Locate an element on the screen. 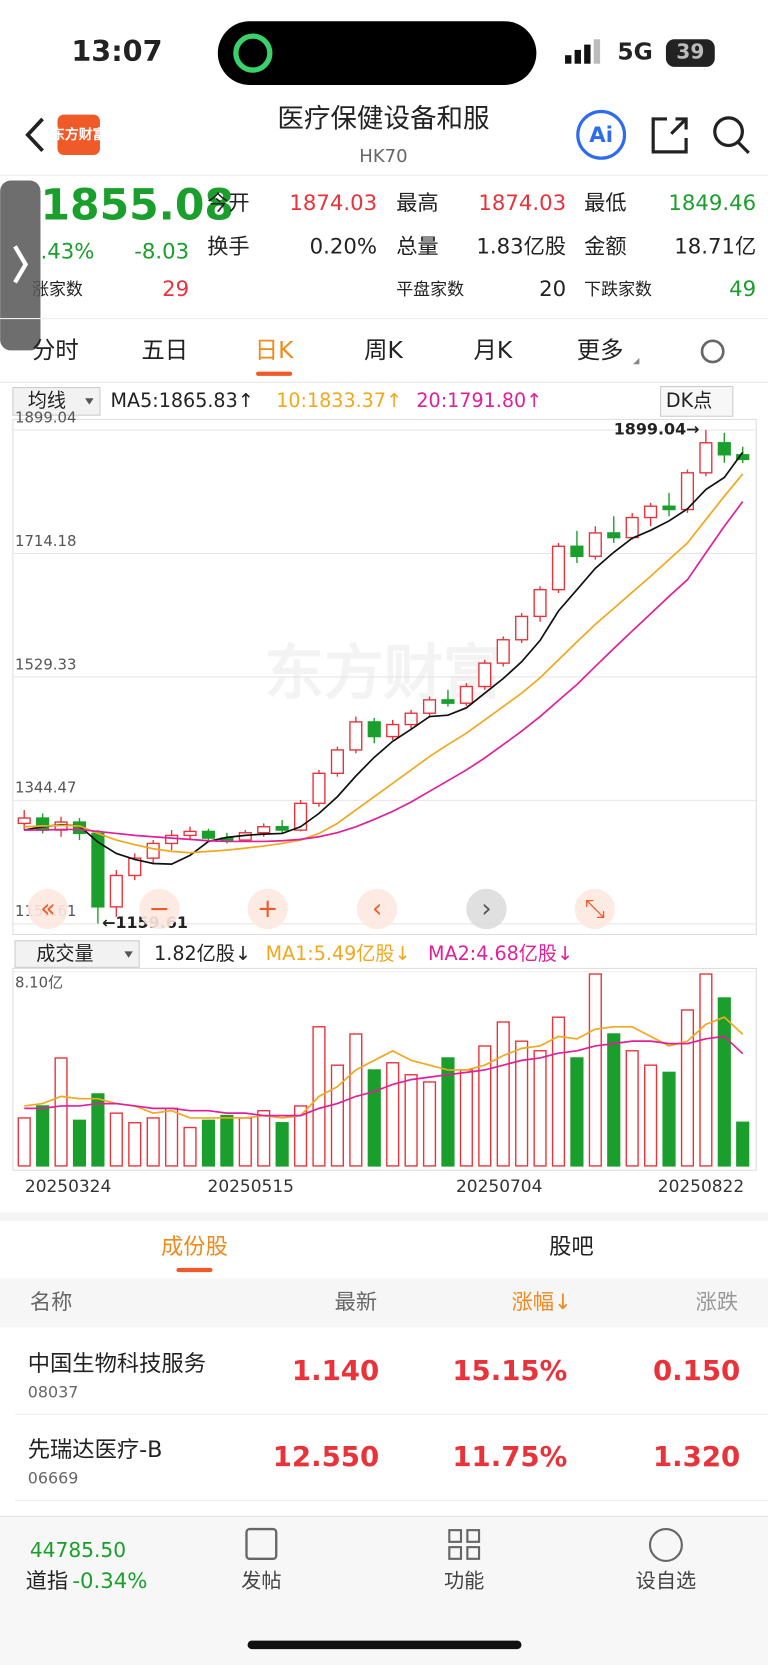 This screenshot has width=768, height=1665. period-tab: 分时 is located at coordinates (55, 350).